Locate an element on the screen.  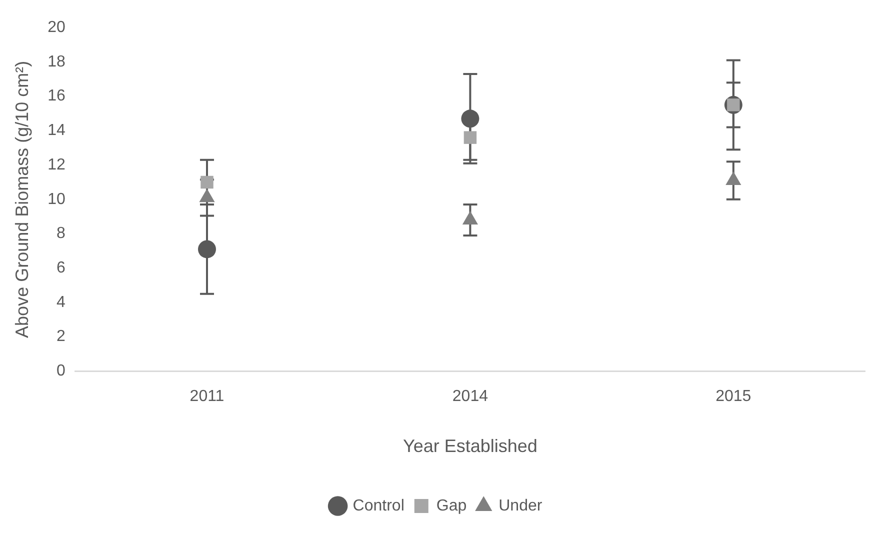
legend-label: Under is located at coordinates (520, 505).